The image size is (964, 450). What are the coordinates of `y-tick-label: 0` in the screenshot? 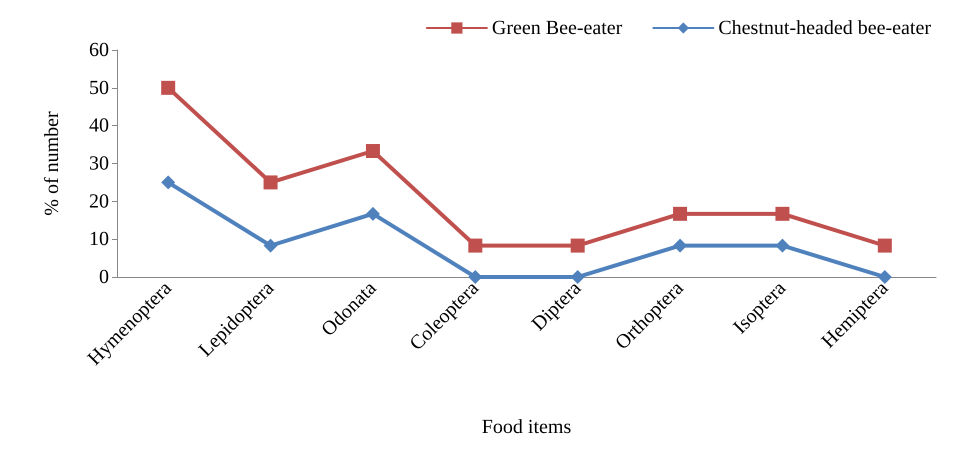 It's located at (104, 277).